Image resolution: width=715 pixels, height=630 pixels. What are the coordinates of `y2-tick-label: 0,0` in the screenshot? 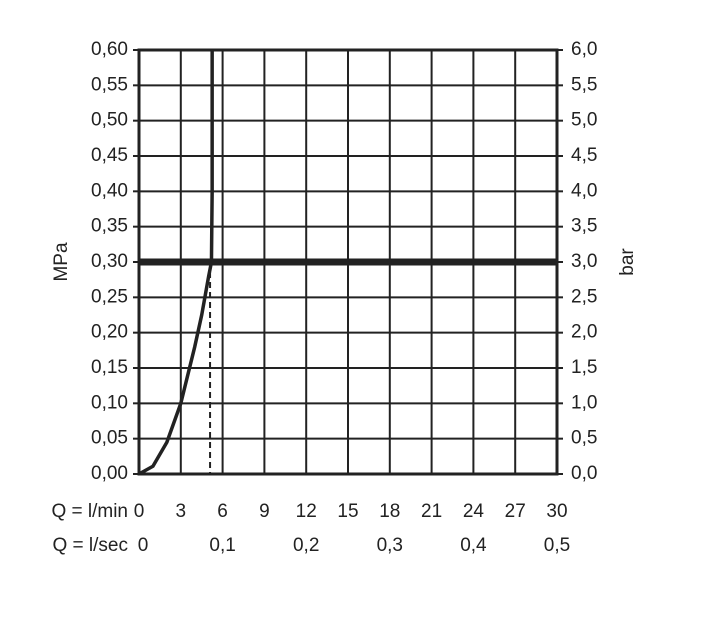 It's located at (584, 473).